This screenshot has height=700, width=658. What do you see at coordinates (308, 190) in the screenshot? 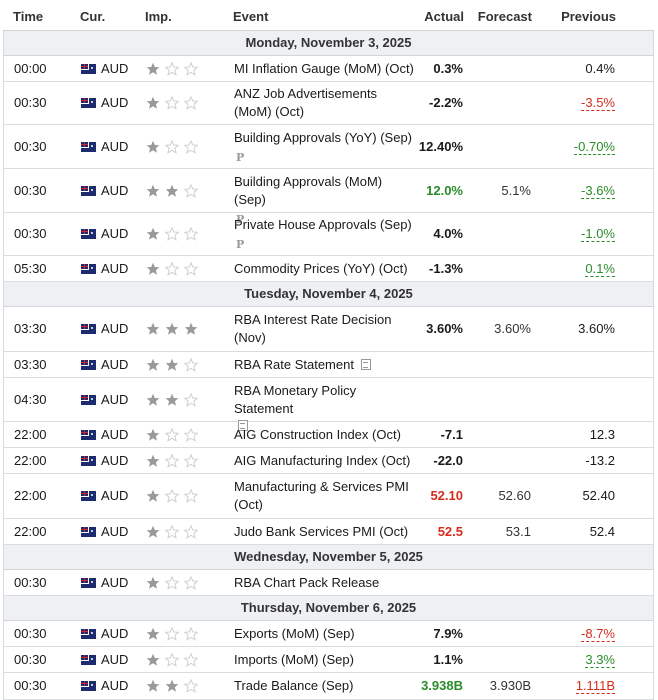
I see `event-title: Building Approvals (MoM) (Sep)` at bounding box center [308, 190].